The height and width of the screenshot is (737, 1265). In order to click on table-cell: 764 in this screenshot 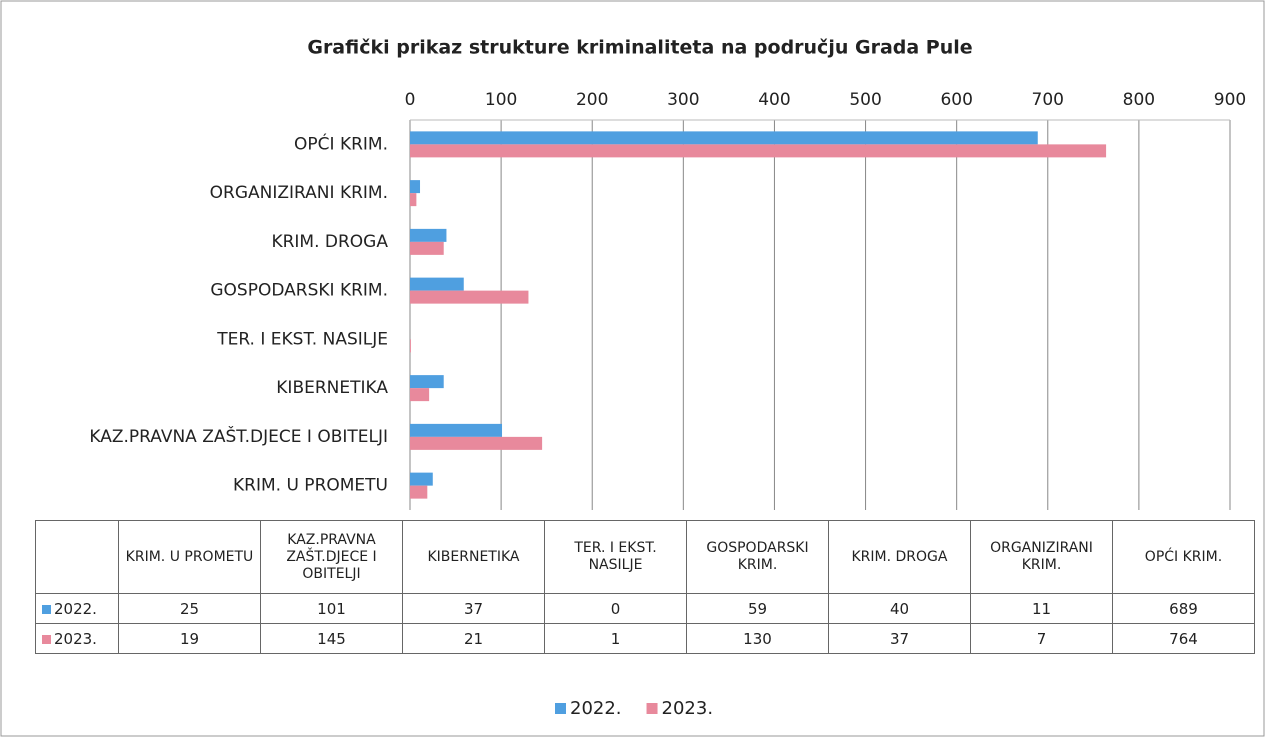, I will do `click(1183, 638)`.